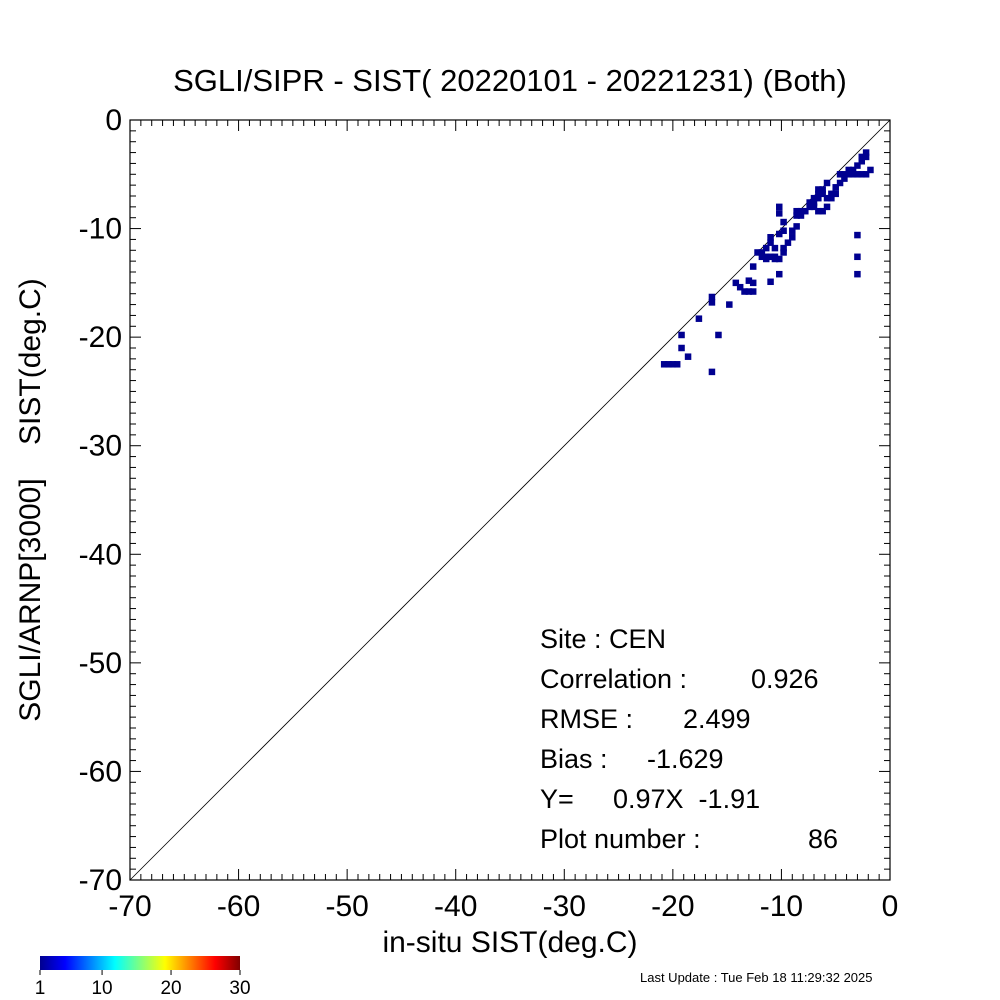 The image size is (1000, 1000). Describe the element at coordinates (455, 906) in the screenshot. I see `x-tick-label: -40` at that location.